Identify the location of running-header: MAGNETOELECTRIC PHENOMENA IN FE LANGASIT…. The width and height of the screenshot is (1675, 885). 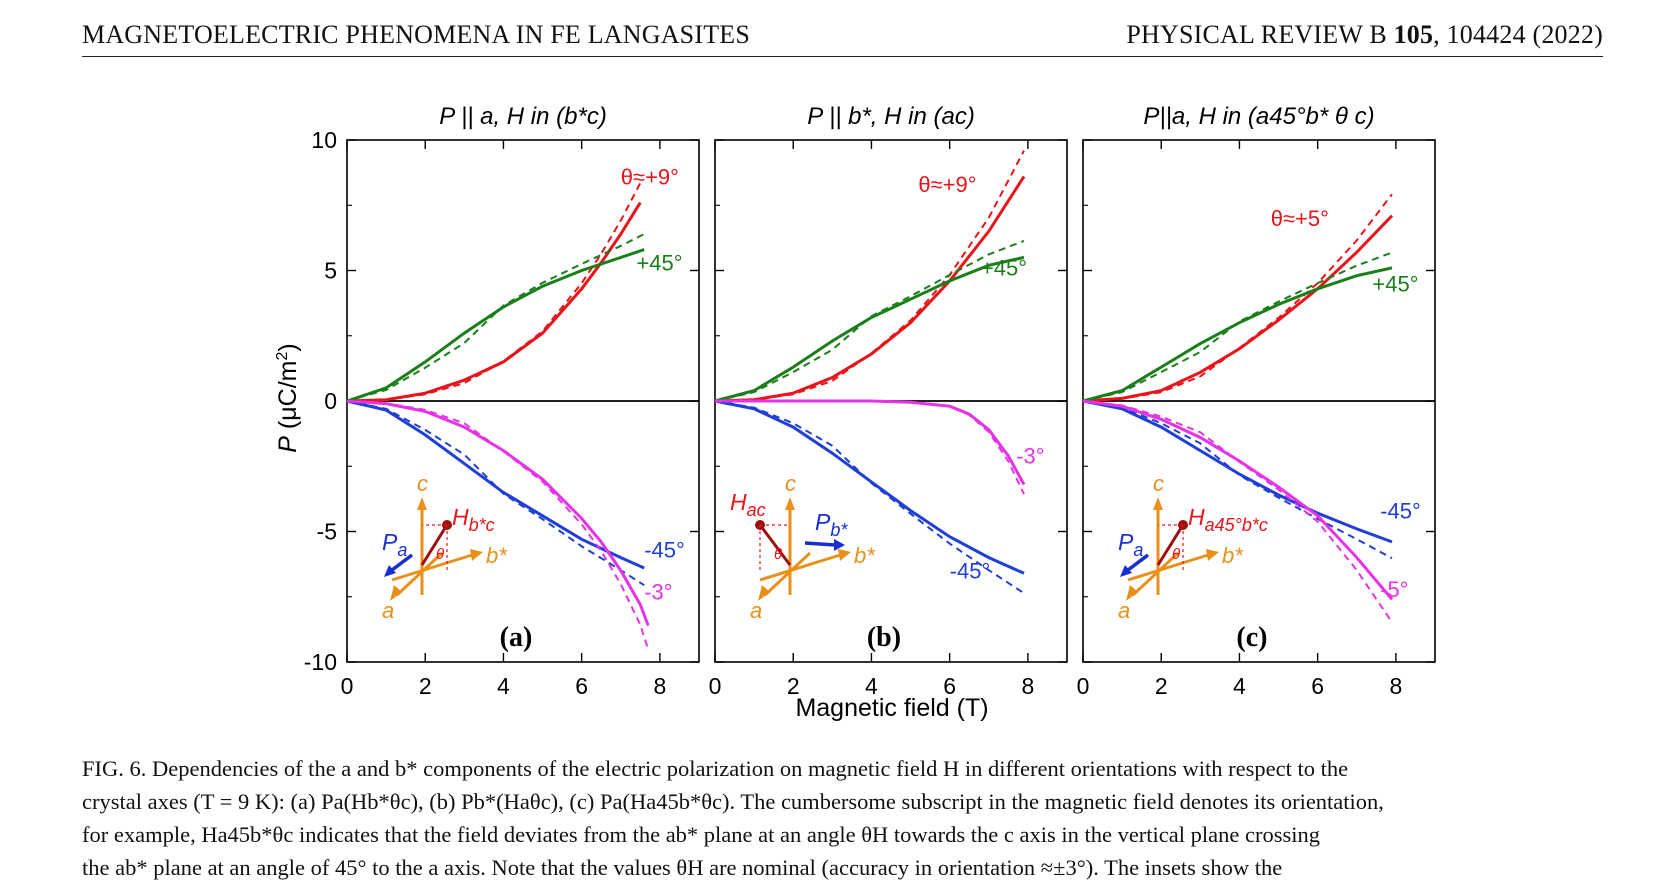
(842, 37).